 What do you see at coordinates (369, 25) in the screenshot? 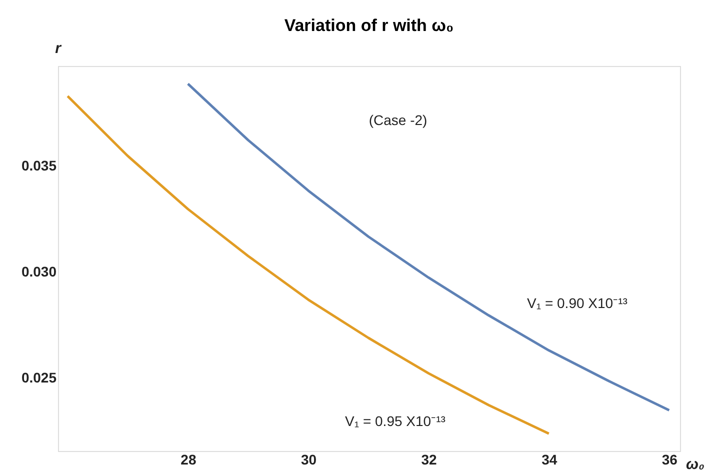
I see `chart-title: Variation of r with ω₀` at bounding box center [369, 25].